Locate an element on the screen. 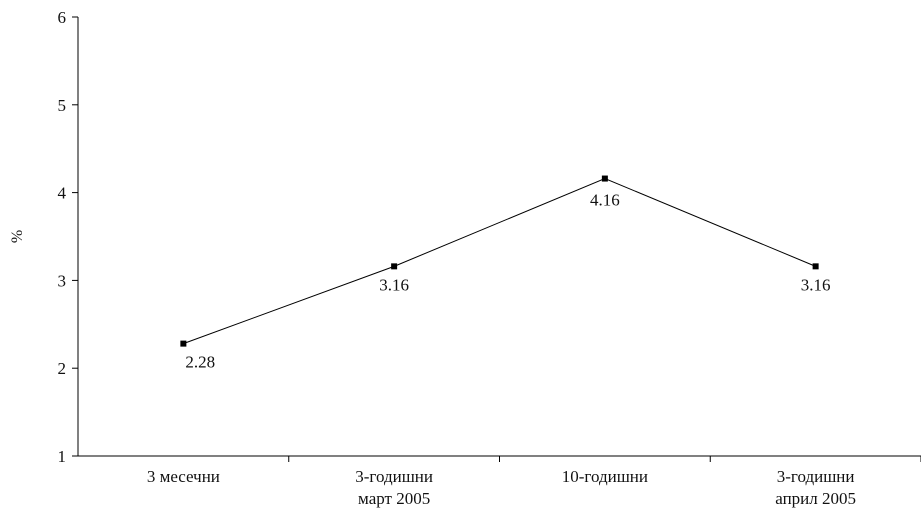  x-category-label: 10-годишни is located at coordinates (605, 476).